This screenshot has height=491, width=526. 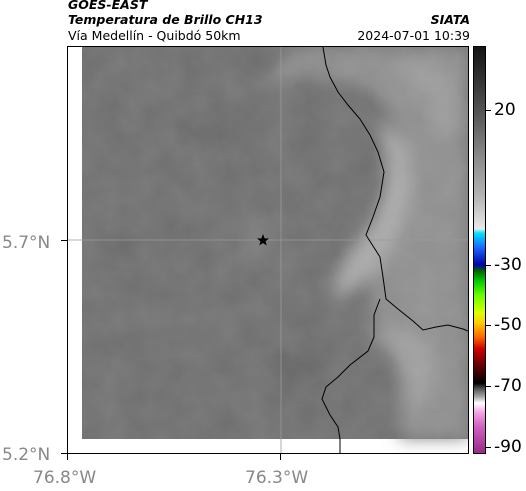 I want to click on colorbar-label: -90, so click(x=508, y=447).